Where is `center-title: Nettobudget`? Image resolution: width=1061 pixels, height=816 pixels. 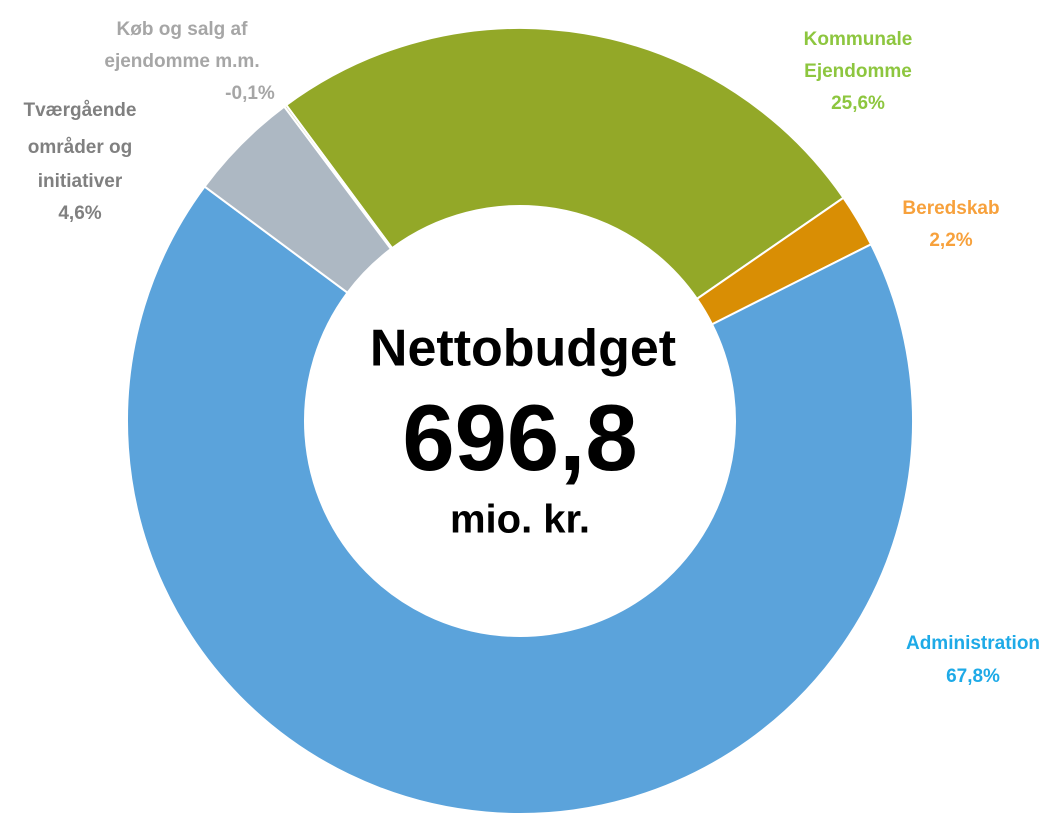 center-title: Nettobudget is located at coordinates (523, 349).